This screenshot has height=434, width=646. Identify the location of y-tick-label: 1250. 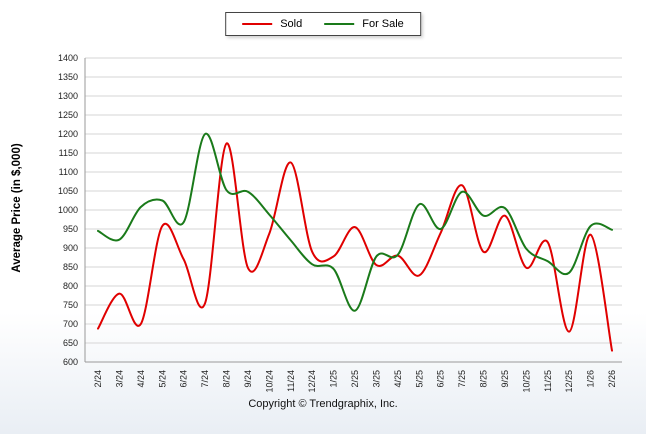
(68, 115).